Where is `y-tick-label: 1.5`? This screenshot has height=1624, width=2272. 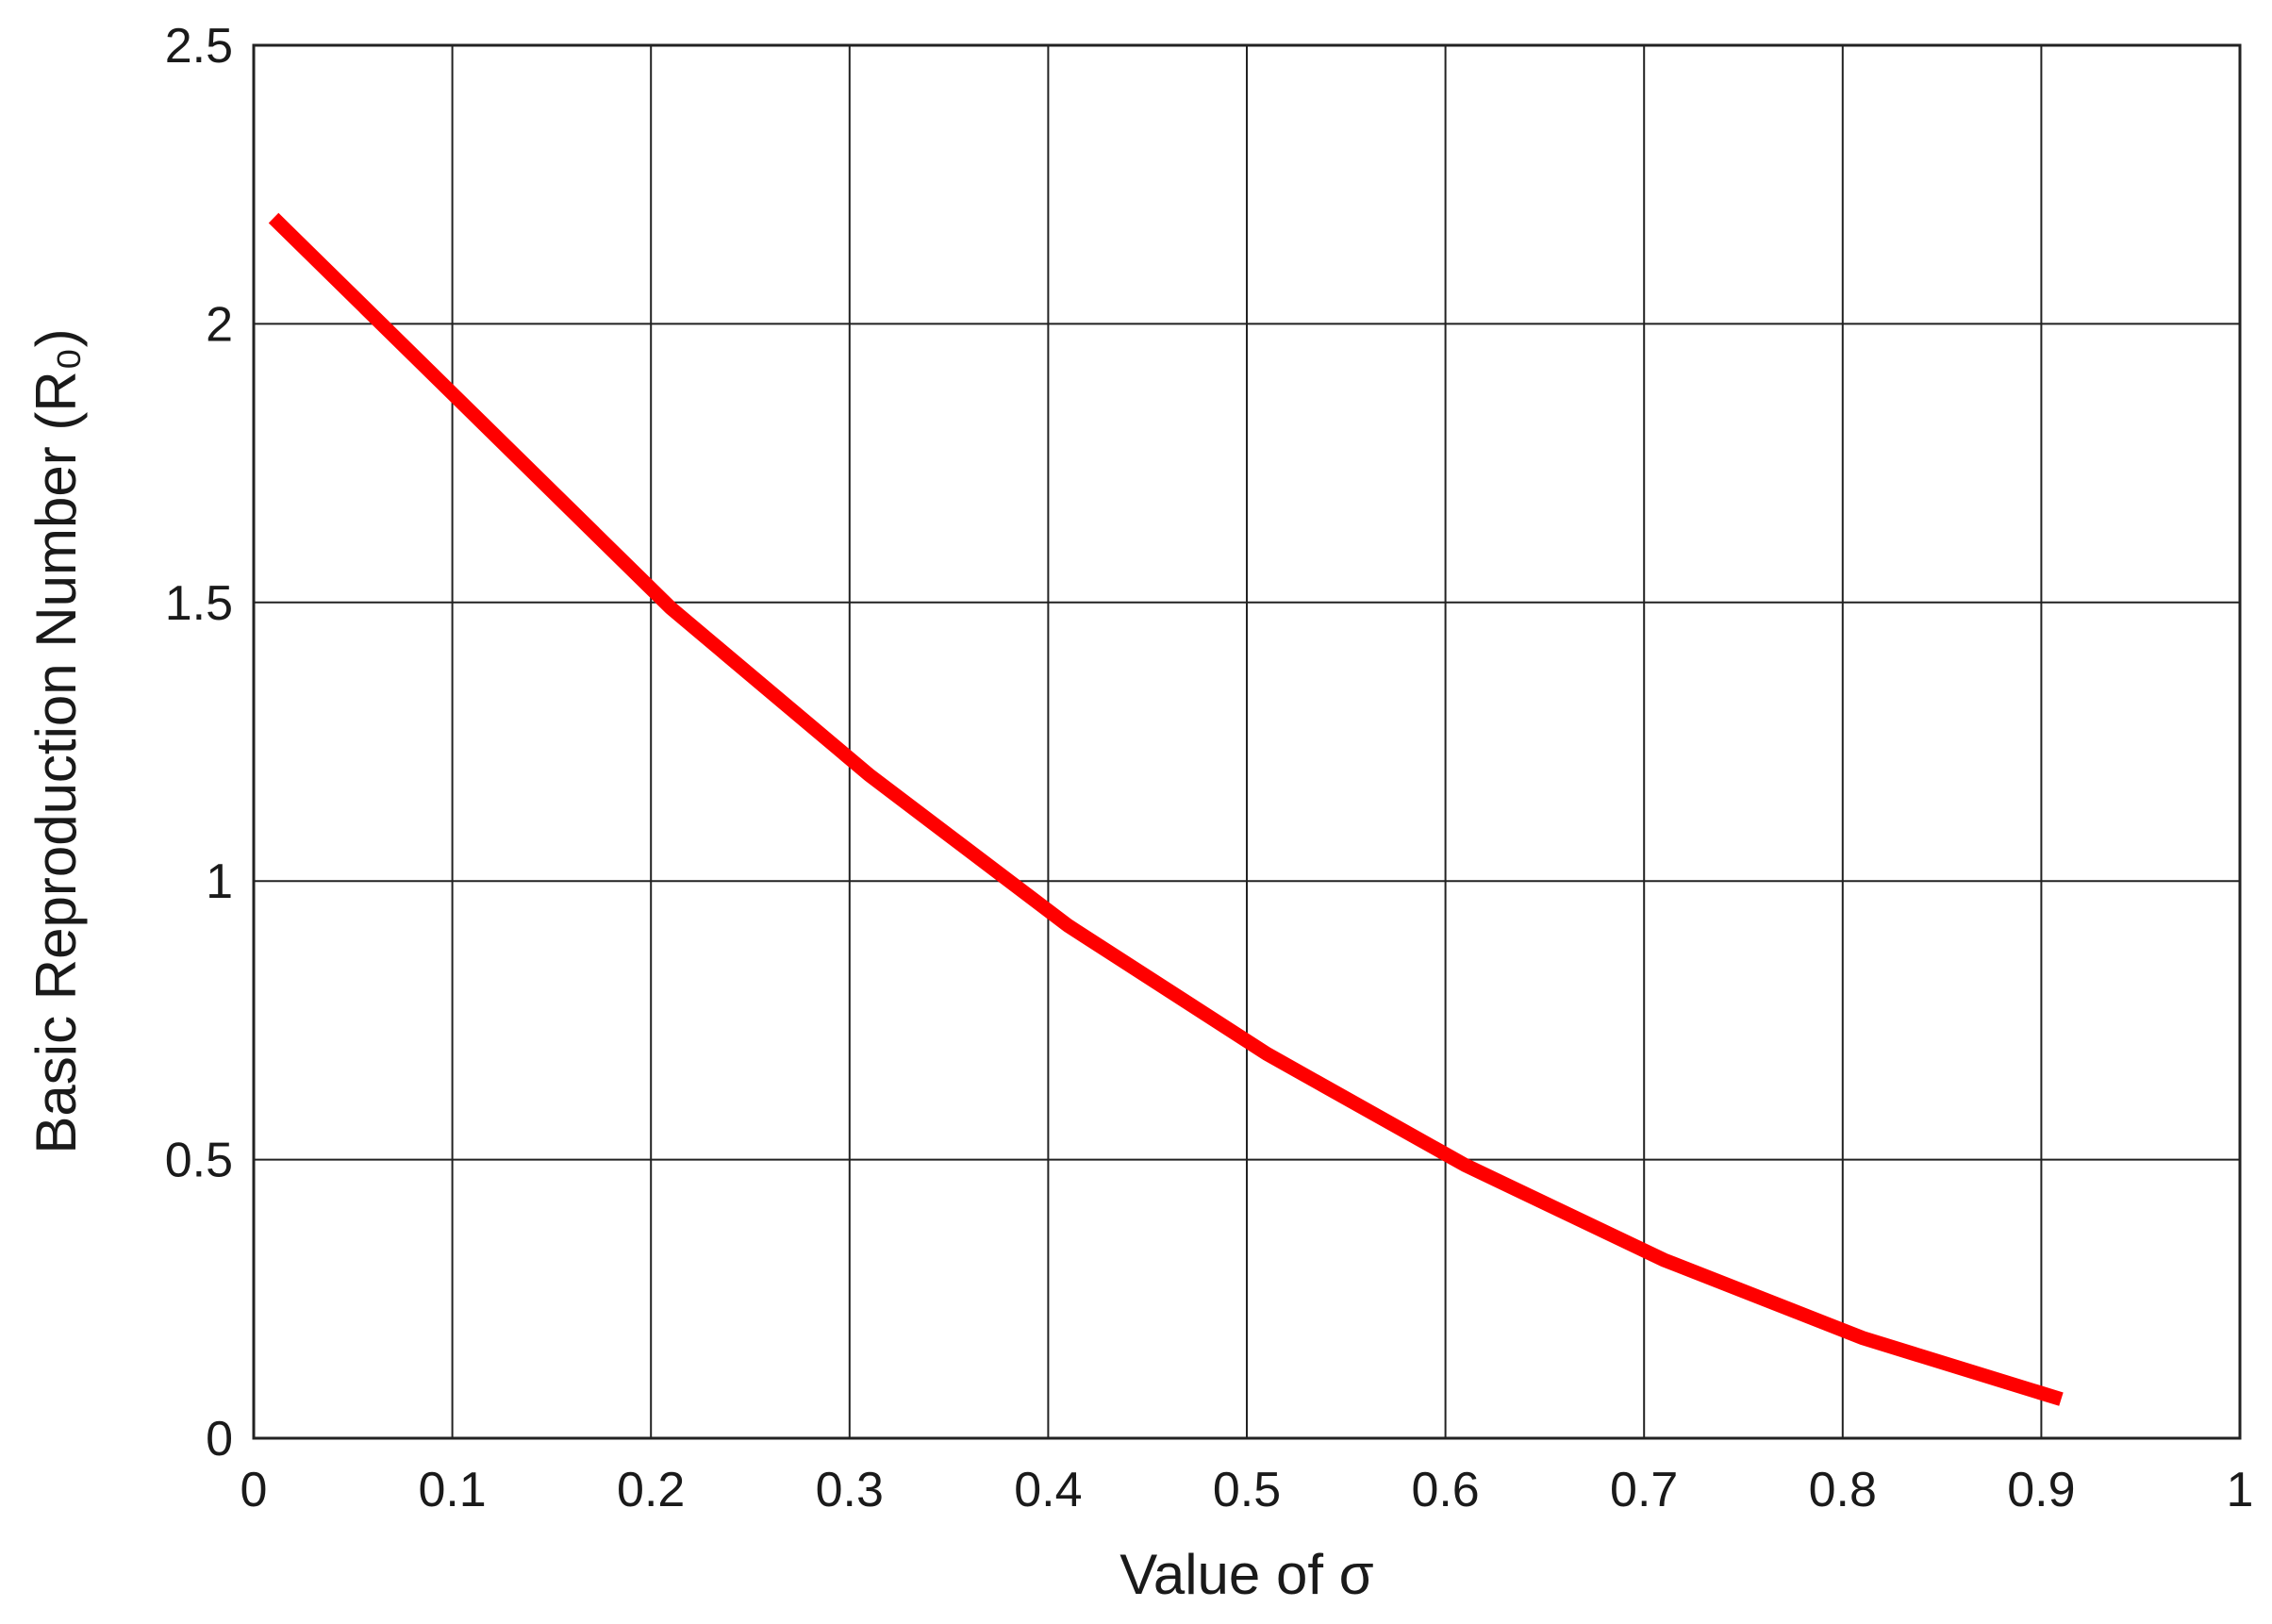
y-tick-label: 1.5 is located at coordinates (199, 603).